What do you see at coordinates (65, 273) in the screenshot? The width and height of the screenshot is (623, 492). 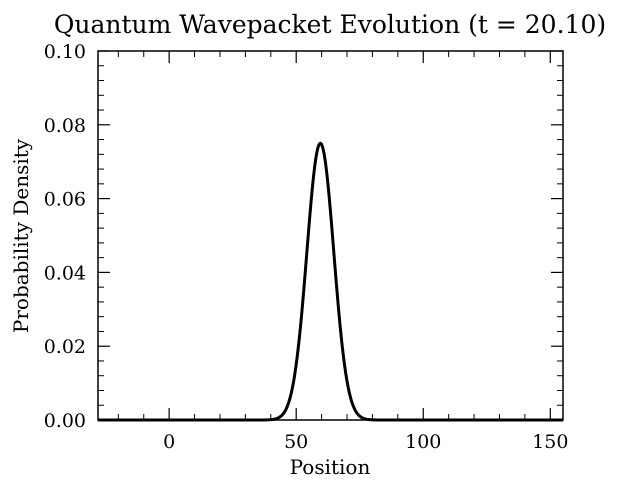 I see `y-tick-label: 0.04` at bounding box center [65, 273].